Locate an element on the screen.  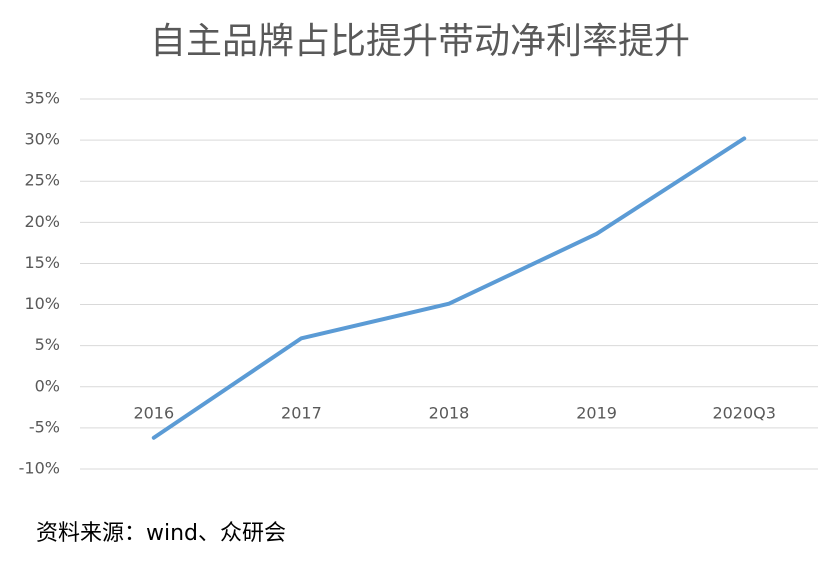
y-tick-label: -5% is located at coordinates (44, 426).